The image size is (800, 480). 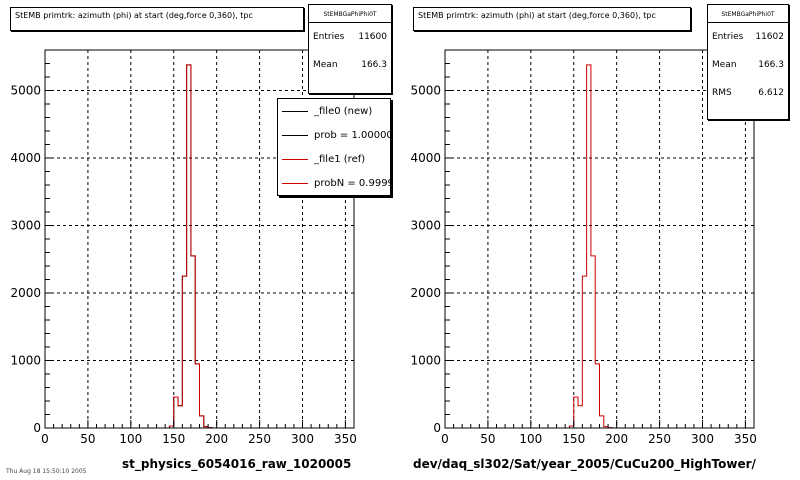 What do you see at coordinates (425, 293) in the screenshot?
I see `right-ytick-label-2000: 2000` at bounding box center [425, 293].